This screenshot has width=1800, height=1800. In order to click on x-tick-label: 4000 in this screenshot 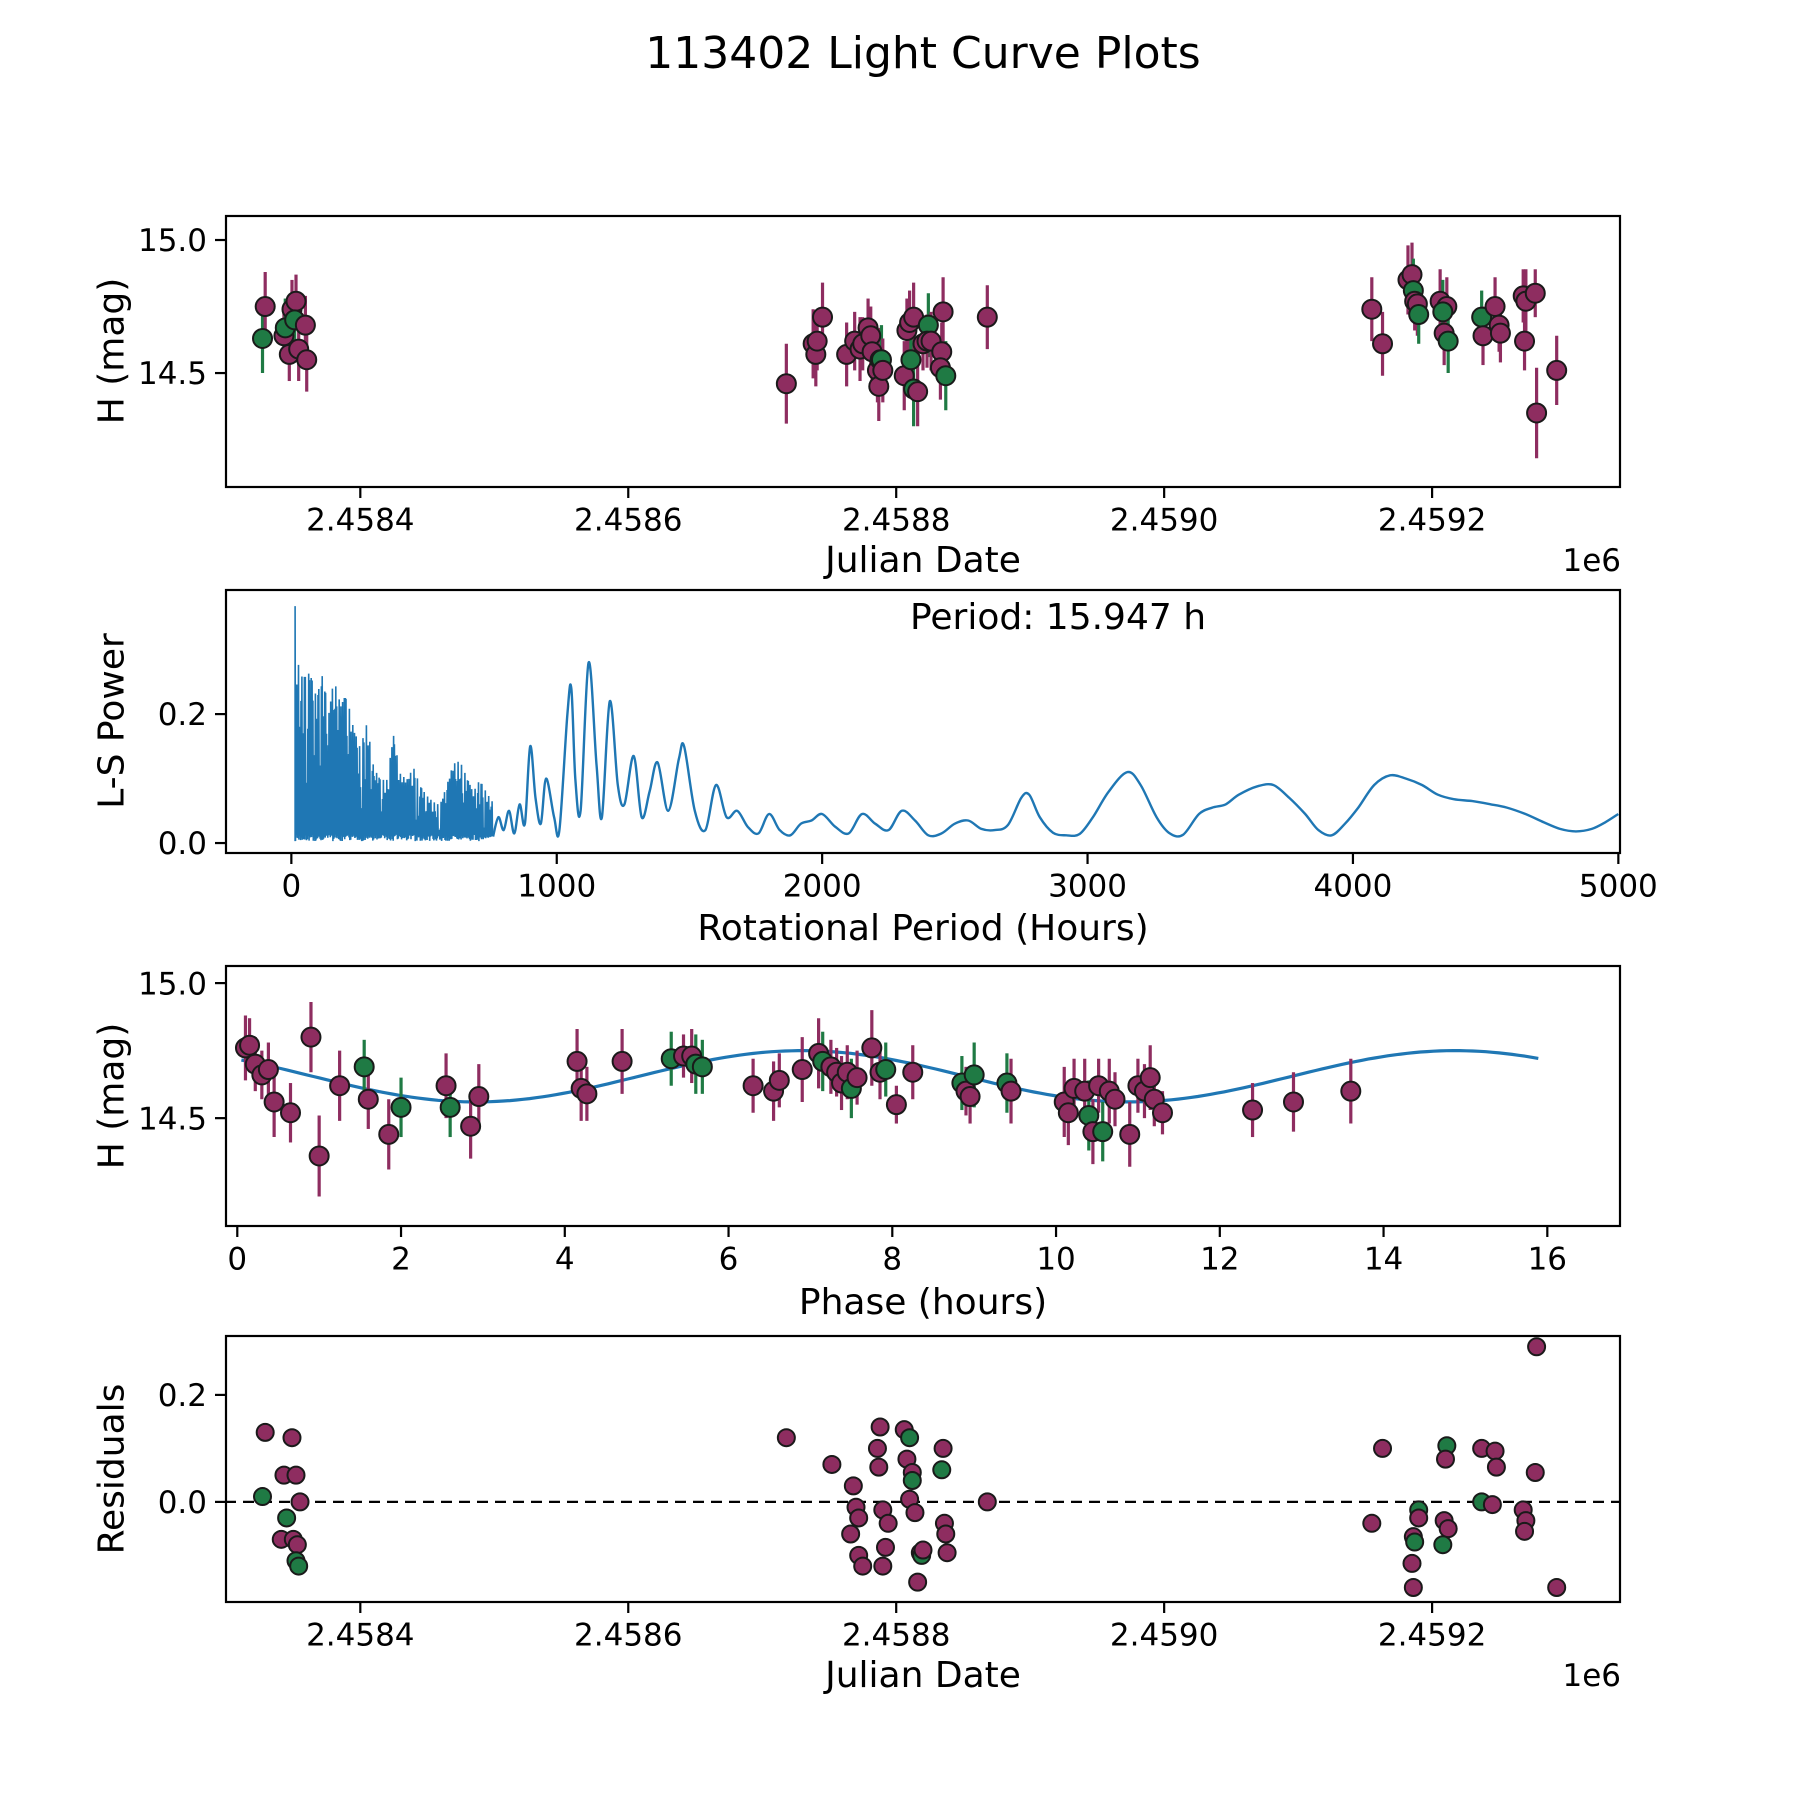, I will do `click(1352, 886)`.